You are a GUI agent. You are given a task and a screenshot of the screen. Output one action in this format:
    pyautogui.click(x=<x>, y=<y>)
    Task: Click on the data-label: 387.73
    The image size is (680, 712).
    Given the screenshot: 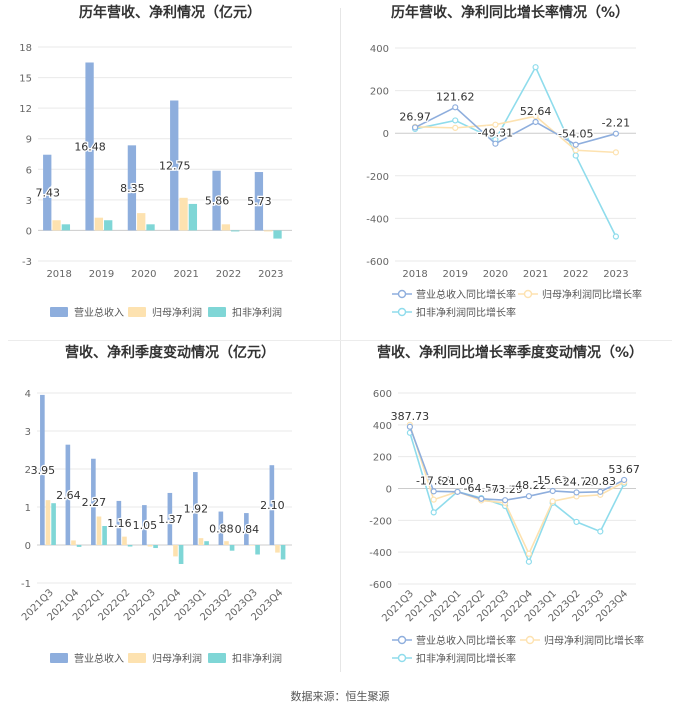 What is the action you would take?
    pyautogui.click(x=410, y=416)
    